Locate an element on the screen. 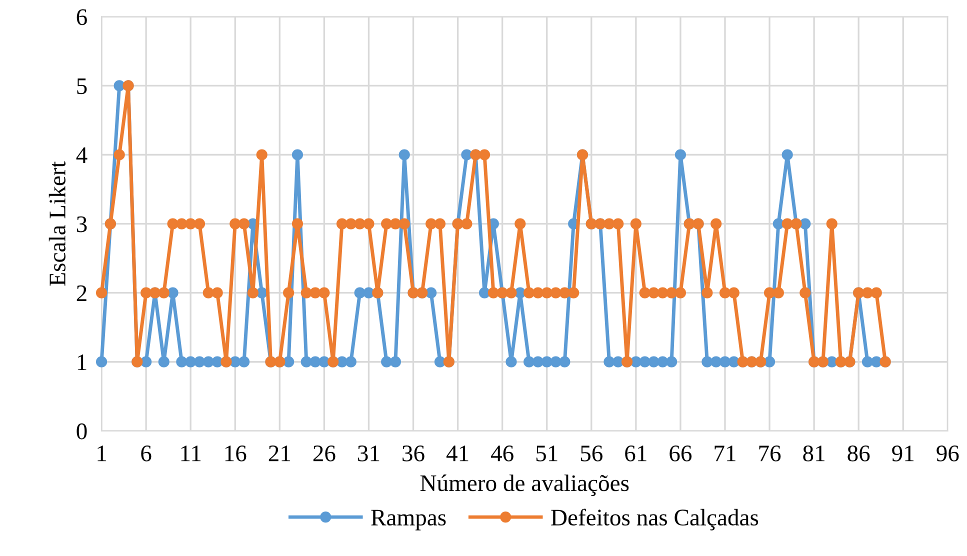 The height and width of the screenshot is (556, 967). legend-label: Defeitos nas Calçadas is located at coordinates (654, 519).